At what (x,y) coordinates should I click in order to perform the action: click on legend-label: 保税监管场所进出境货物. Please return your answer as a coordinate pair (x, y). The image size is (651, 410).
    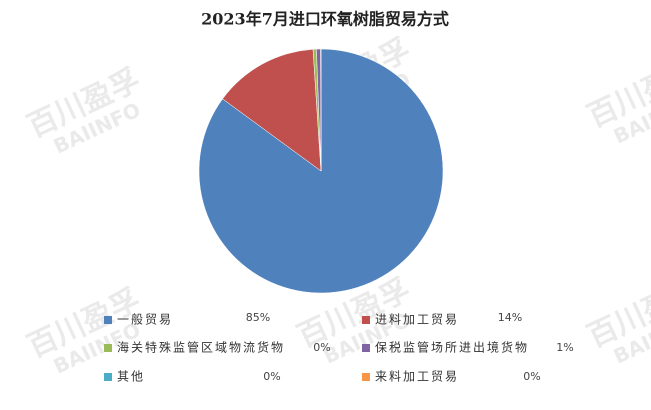
    Looking at the image, I should click on (452, 347).